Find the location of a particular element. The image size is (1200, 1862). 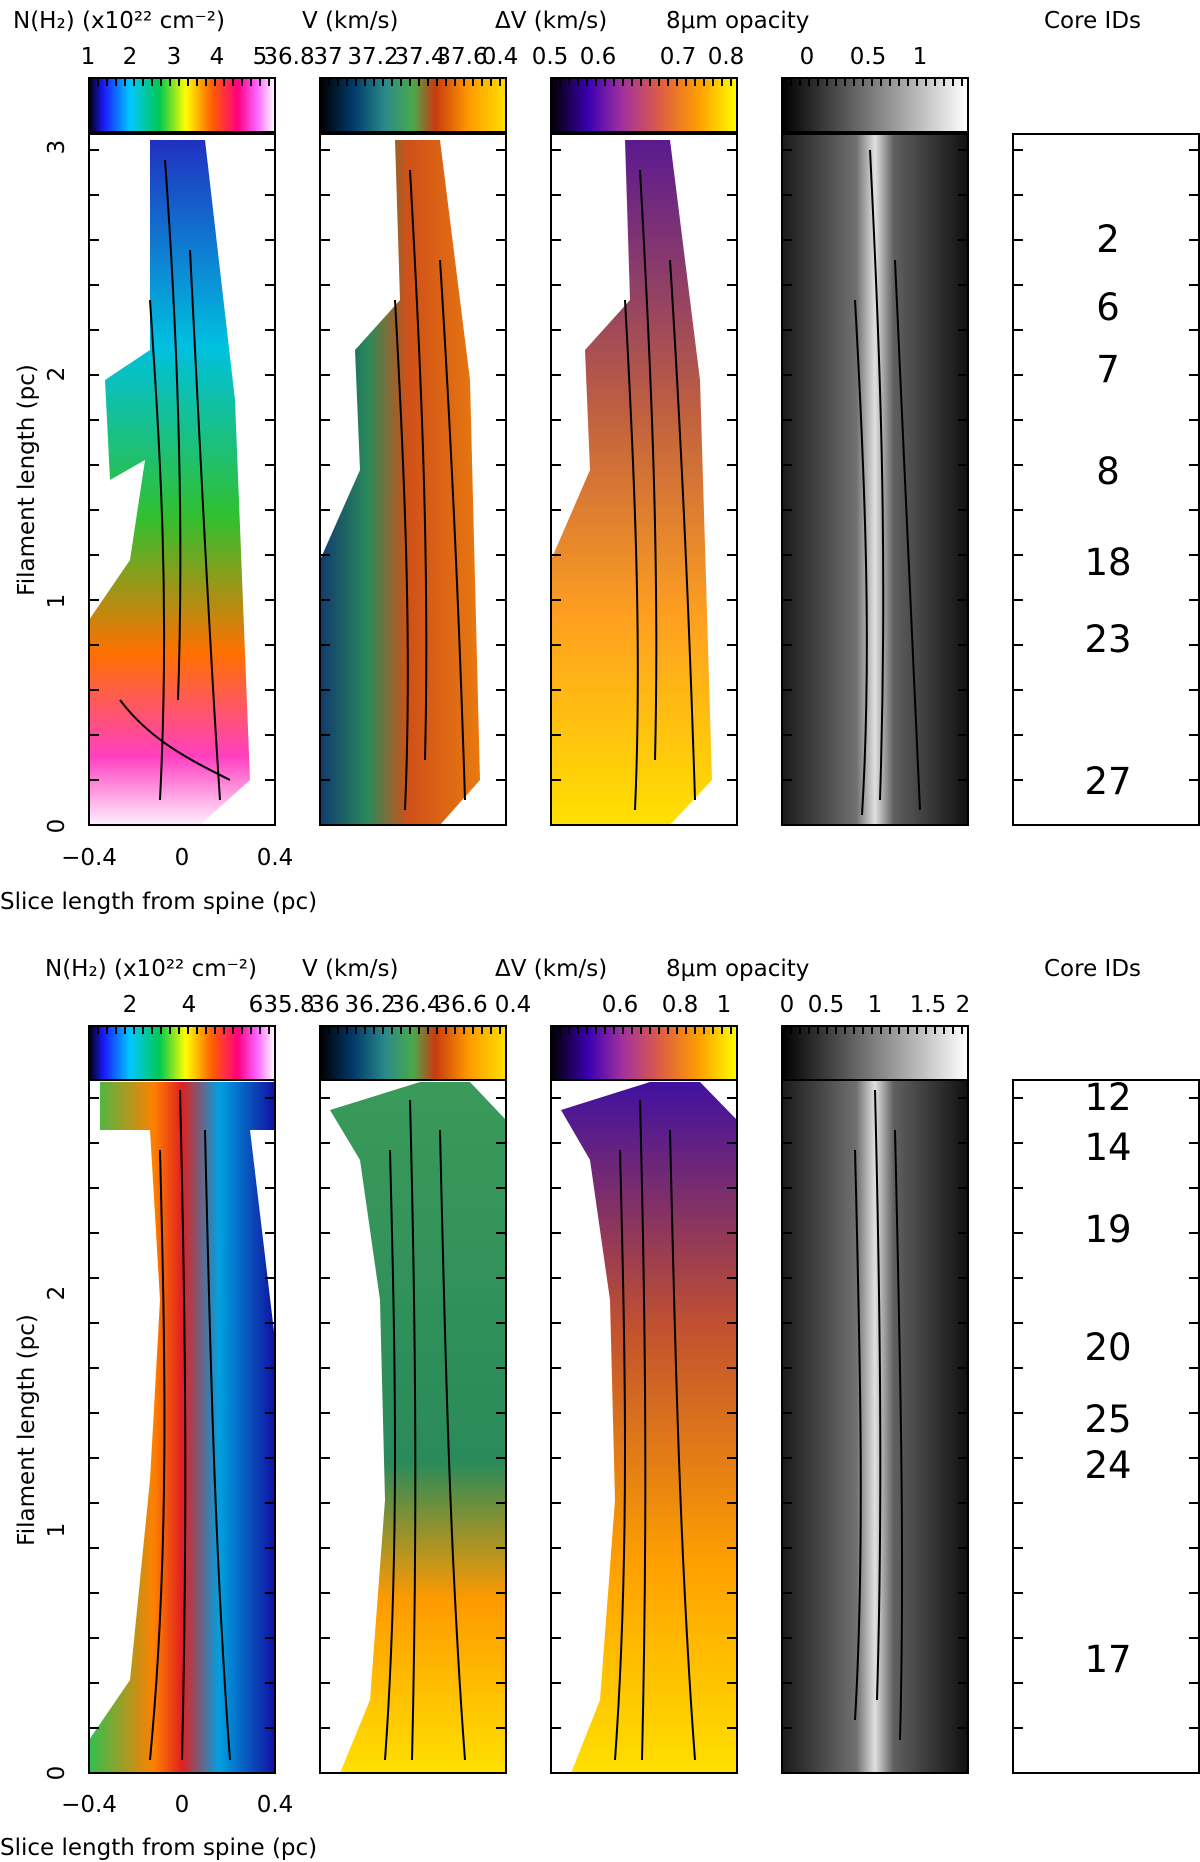

core-ids-frame-top is located at coordinates (1106, 479).